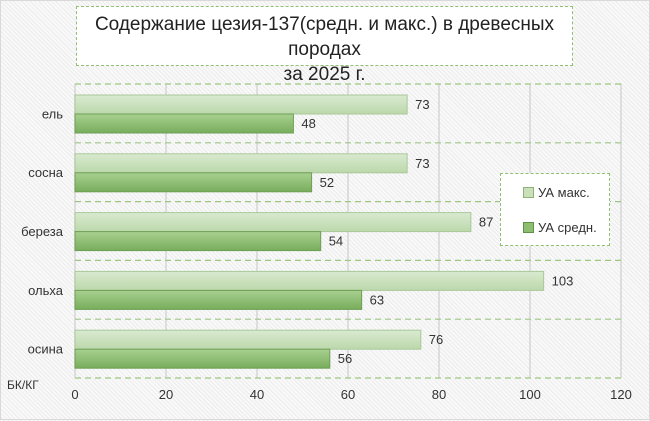 This screenshot has width=650, height=421. I want to click on legend-label-avg: УА средн., so click(567, 227).